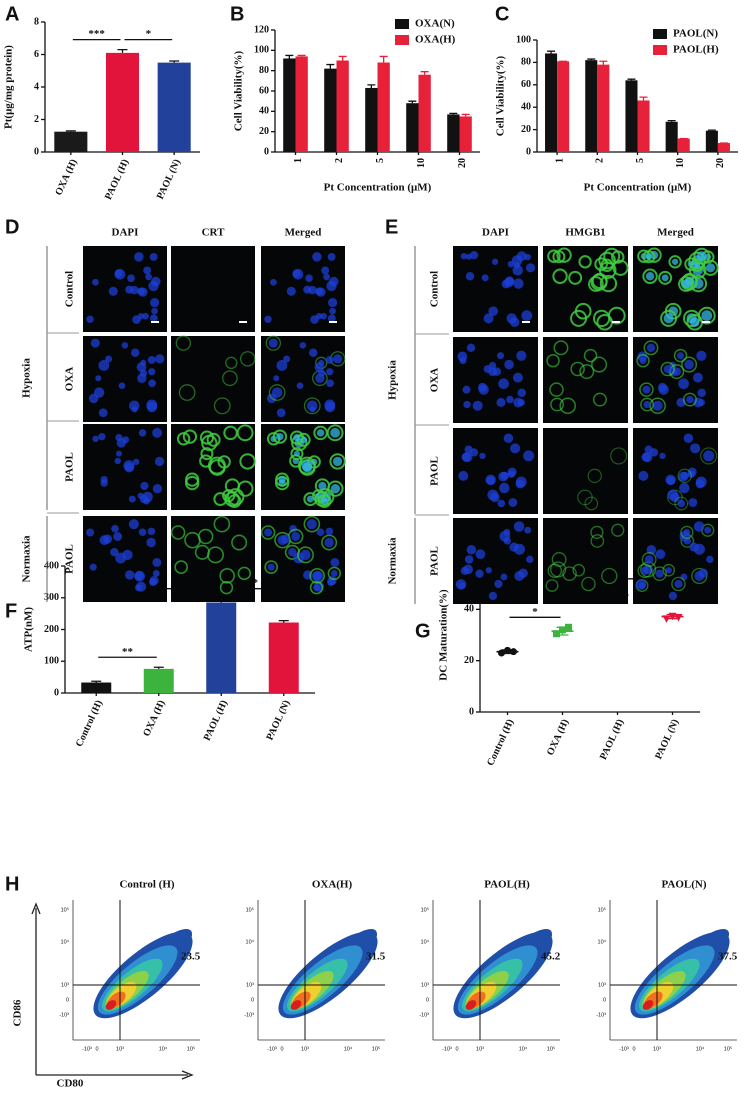 This screenshot has height=1094, width=750. Describe the element at coordinates (456, 1049) in the screenshot. I see `x-tick-label: 0` at that location.